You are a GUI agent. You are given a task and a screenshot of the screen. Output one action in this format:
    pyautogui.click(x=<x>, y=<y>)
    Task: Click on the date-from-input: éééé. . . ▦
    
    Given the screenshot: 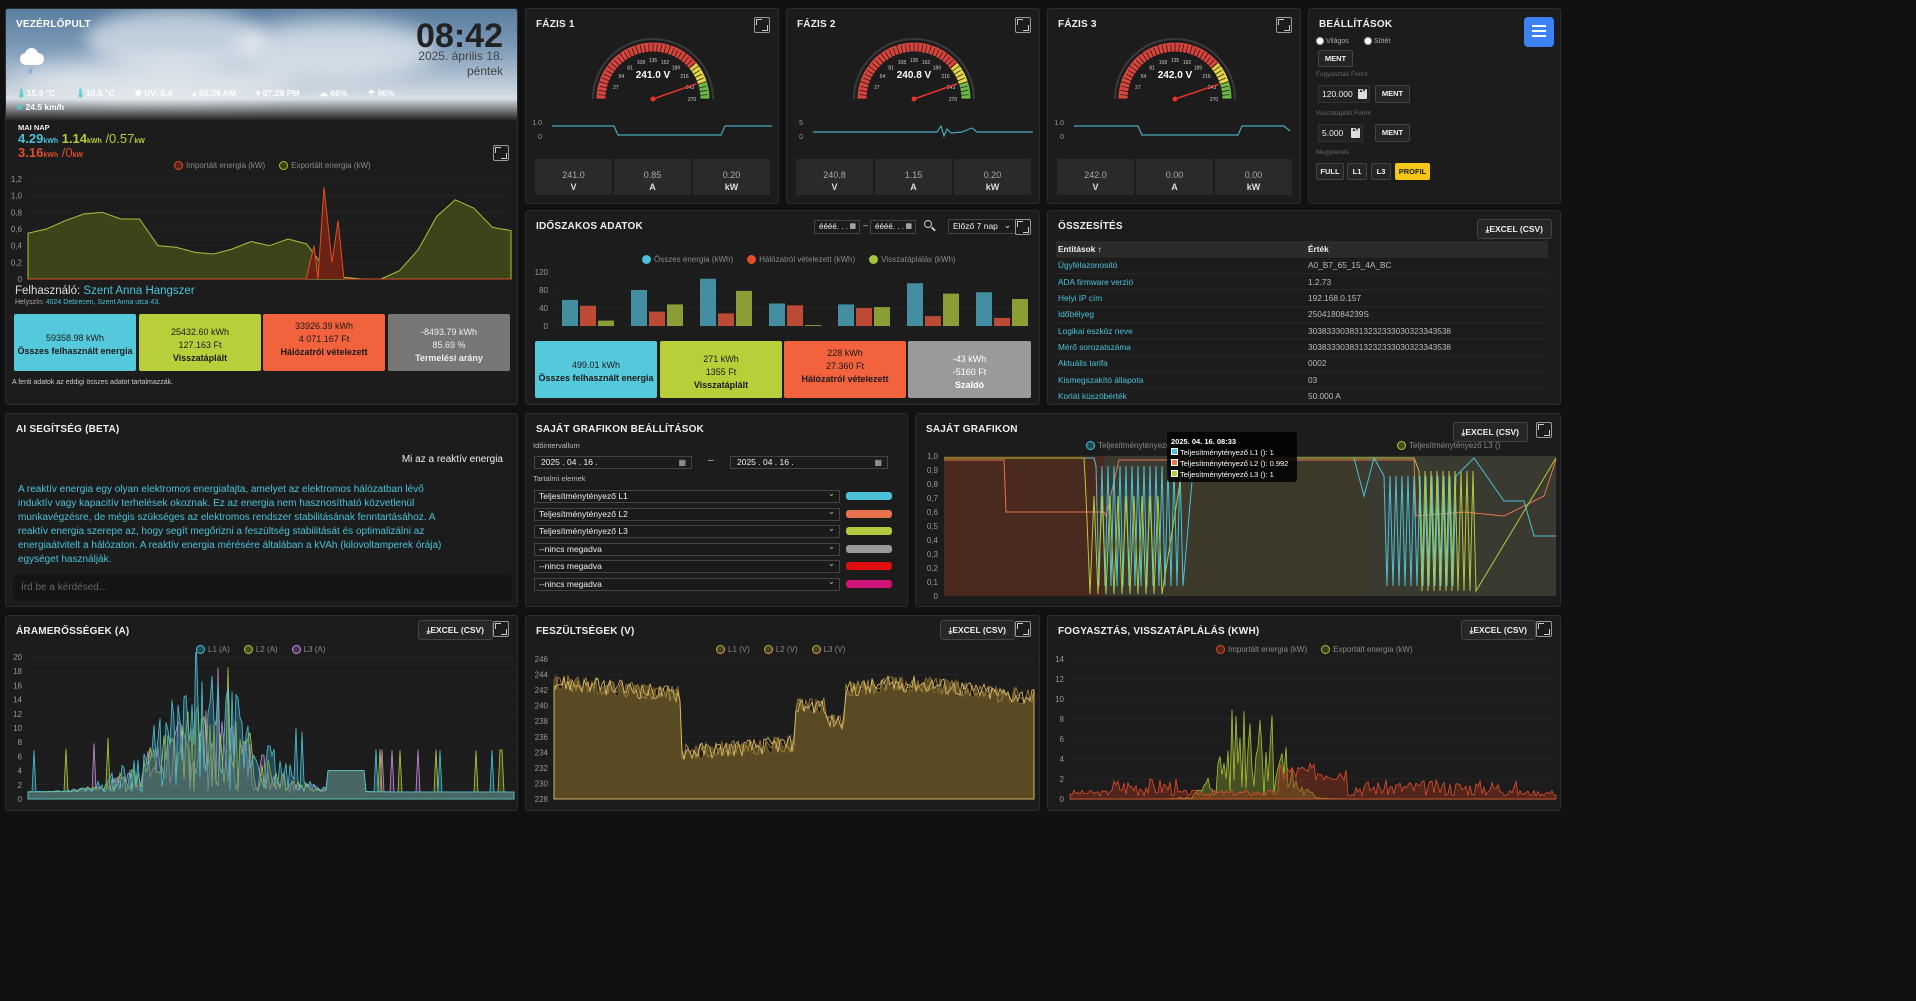 What is the action you would take?
    pyautogui.click(x=837, y=227)
    